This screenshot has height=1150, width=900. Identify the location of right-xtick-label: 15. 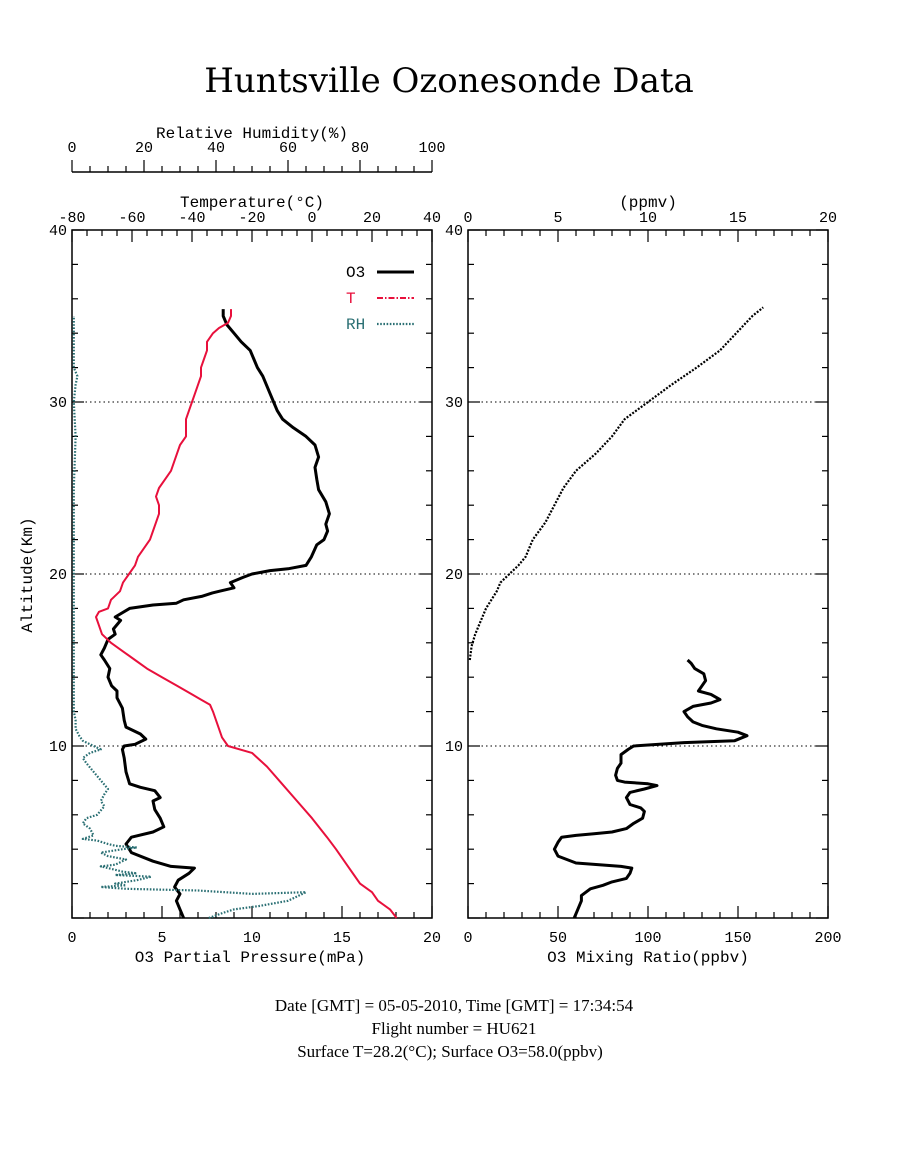
(738, 218).